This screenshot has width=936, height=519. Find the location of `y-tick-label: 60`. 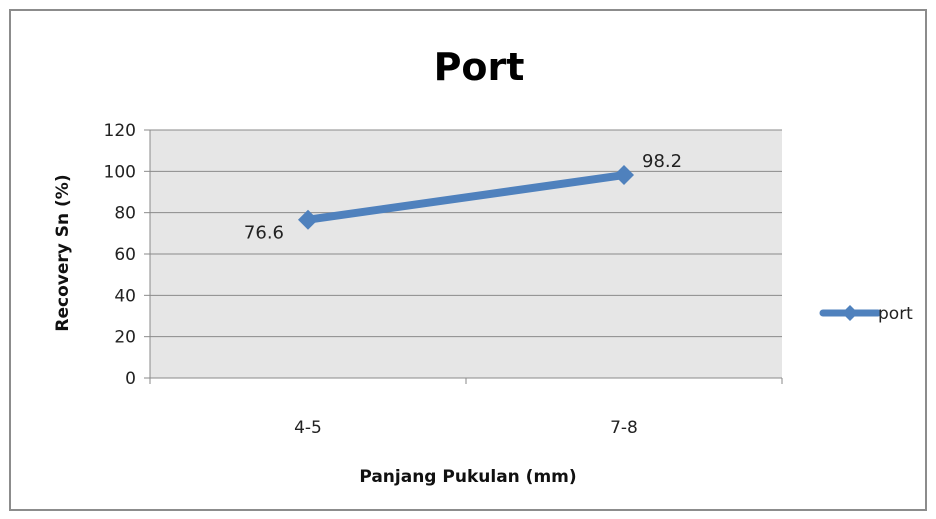

y-tick-label: 60 is located at coordinates (125, 255).